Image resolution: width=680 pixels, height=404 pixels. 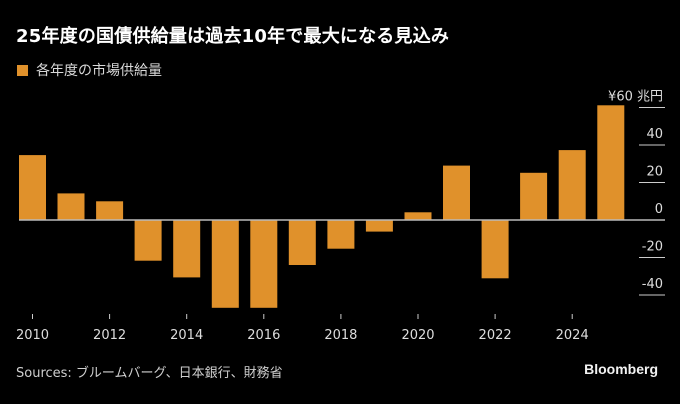 What do you see at coordinates (109, 335) in the screenshot?
I see `x-tick-label: 2012` at bounding box center [109, 335].